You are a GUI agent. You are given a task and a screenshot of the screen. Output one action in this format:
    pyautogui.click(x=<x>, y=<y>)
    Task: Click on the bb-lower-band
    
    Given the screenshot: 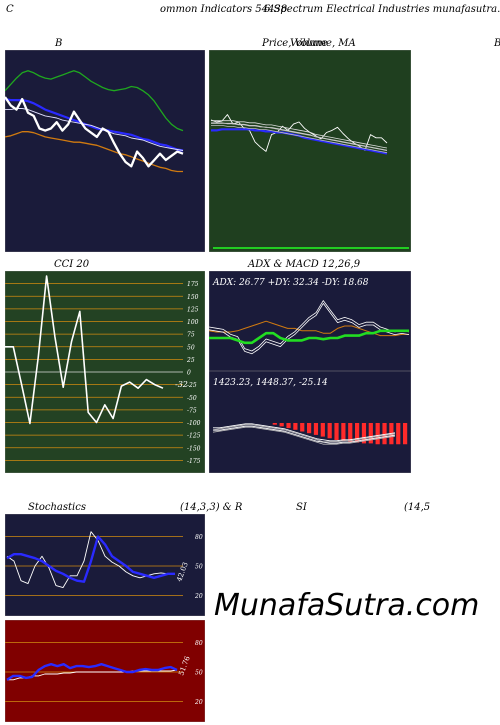 What is the action you would take?
    pyautogui.click(x=94, y=152)
    